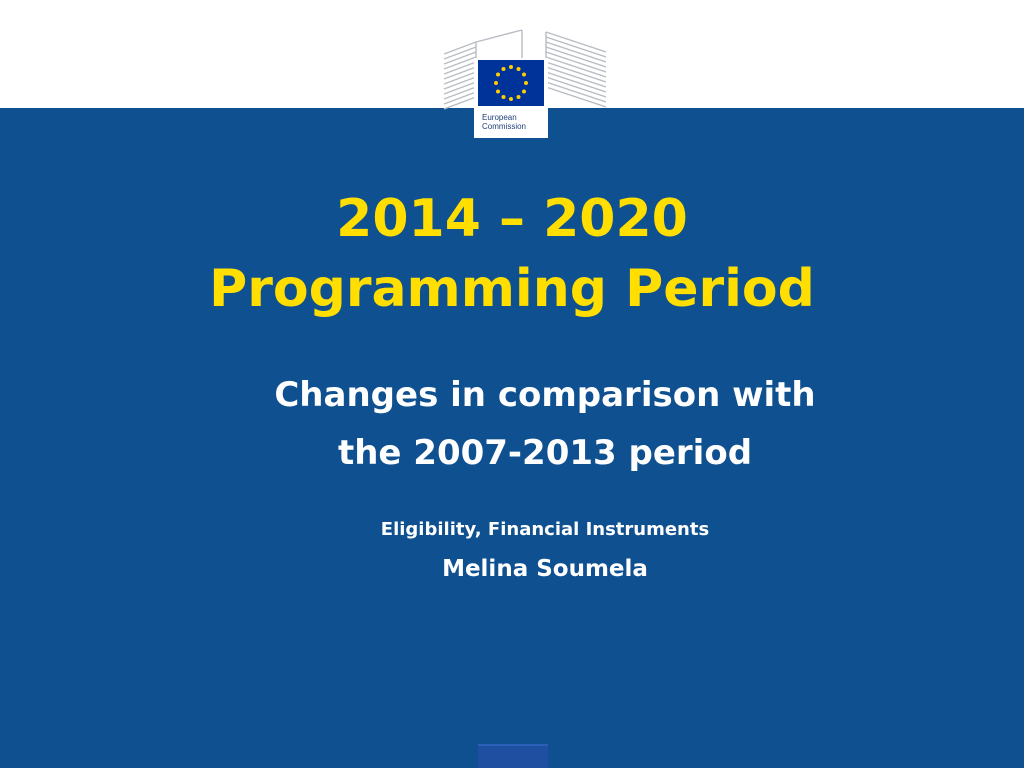 The width and height of the screenshot is (1024, 768). Describe the element at coordinates (504, 126) in the screenshot. I see `logo-line-commission: Commission` at that location.